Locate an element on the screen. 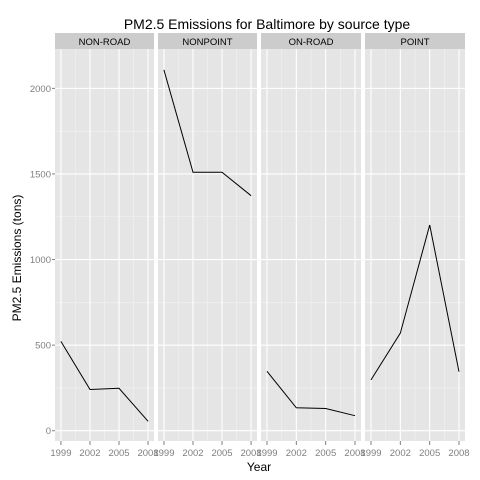 The image size is (480, 480). facet-strip-label: NON-ROAD is located at coordinates (105, 42).